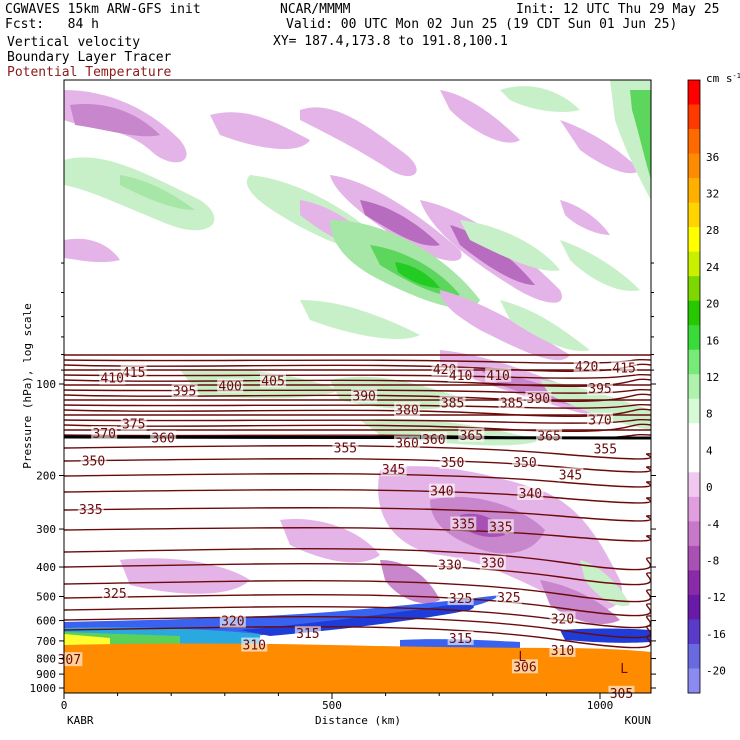 The image size is (740, 740). What do you see at coordinates (709, 414) in the screenshot?
I see `colorbar-label: 8` at bounding box center [709, 414].